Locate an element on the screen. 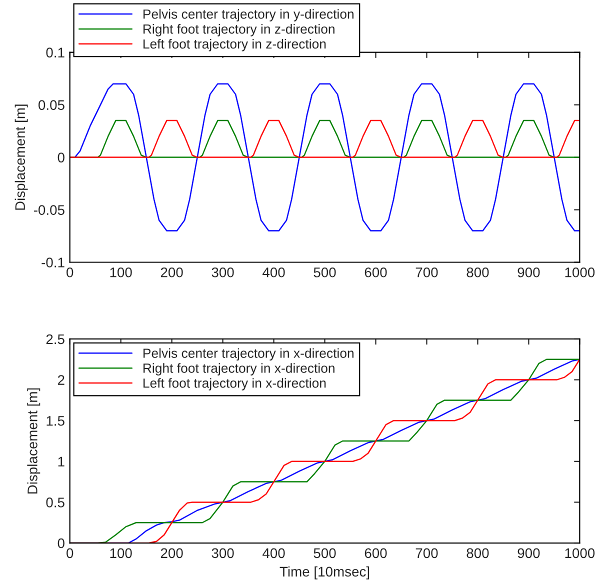 This screenshot has height=588, width=597. legend-label: Left foot trajectory in x-direction is located at coordinates (235, 384).